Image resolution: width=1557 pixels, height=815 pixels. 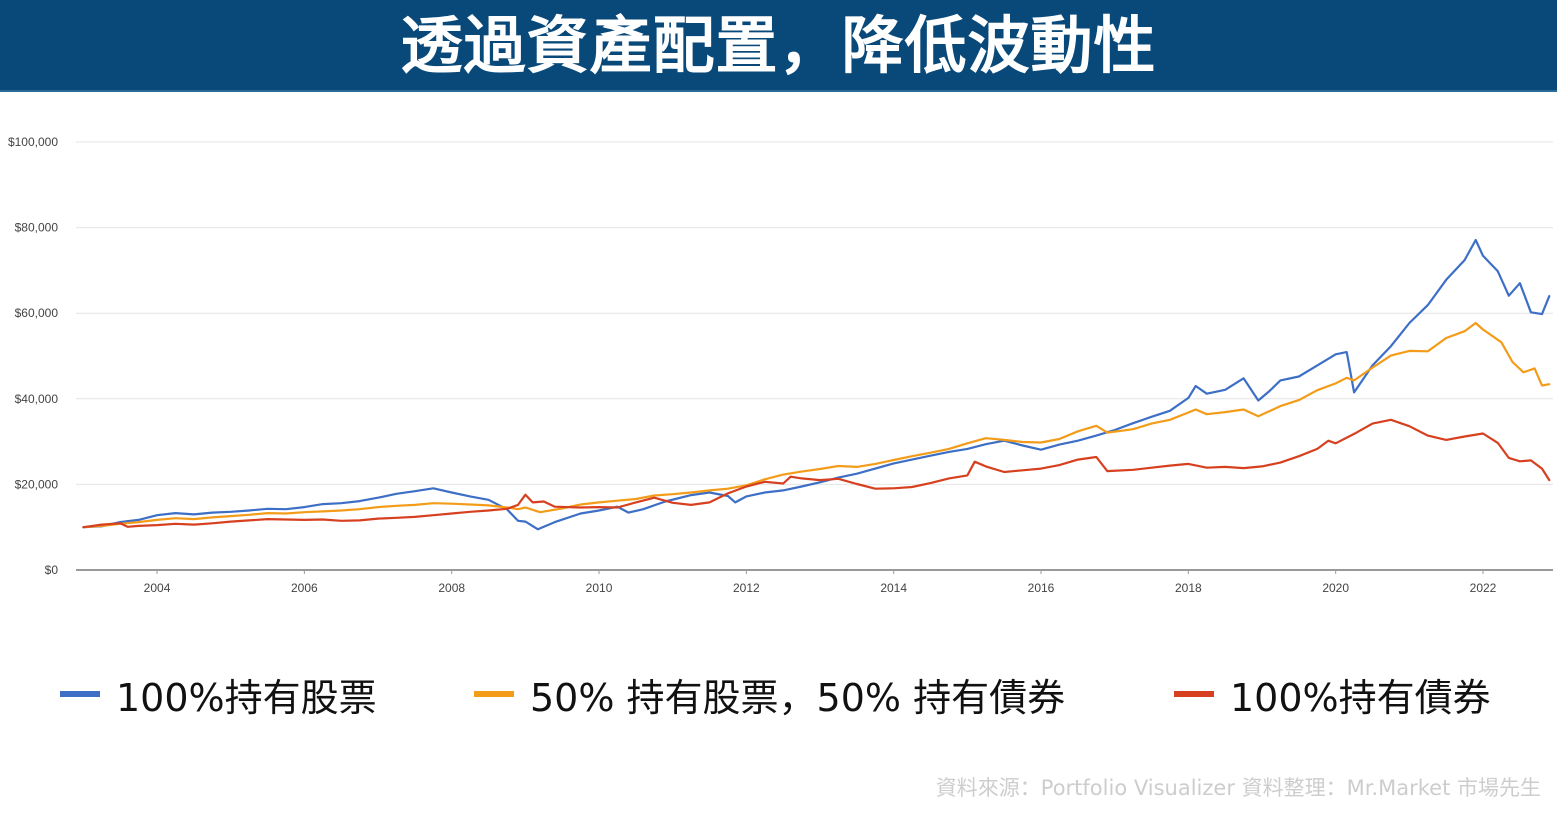 What do you see at coordinates (451, 588) in the screenshot?
I see `x-tick-label: 2008` at bounding box center [451, 588].